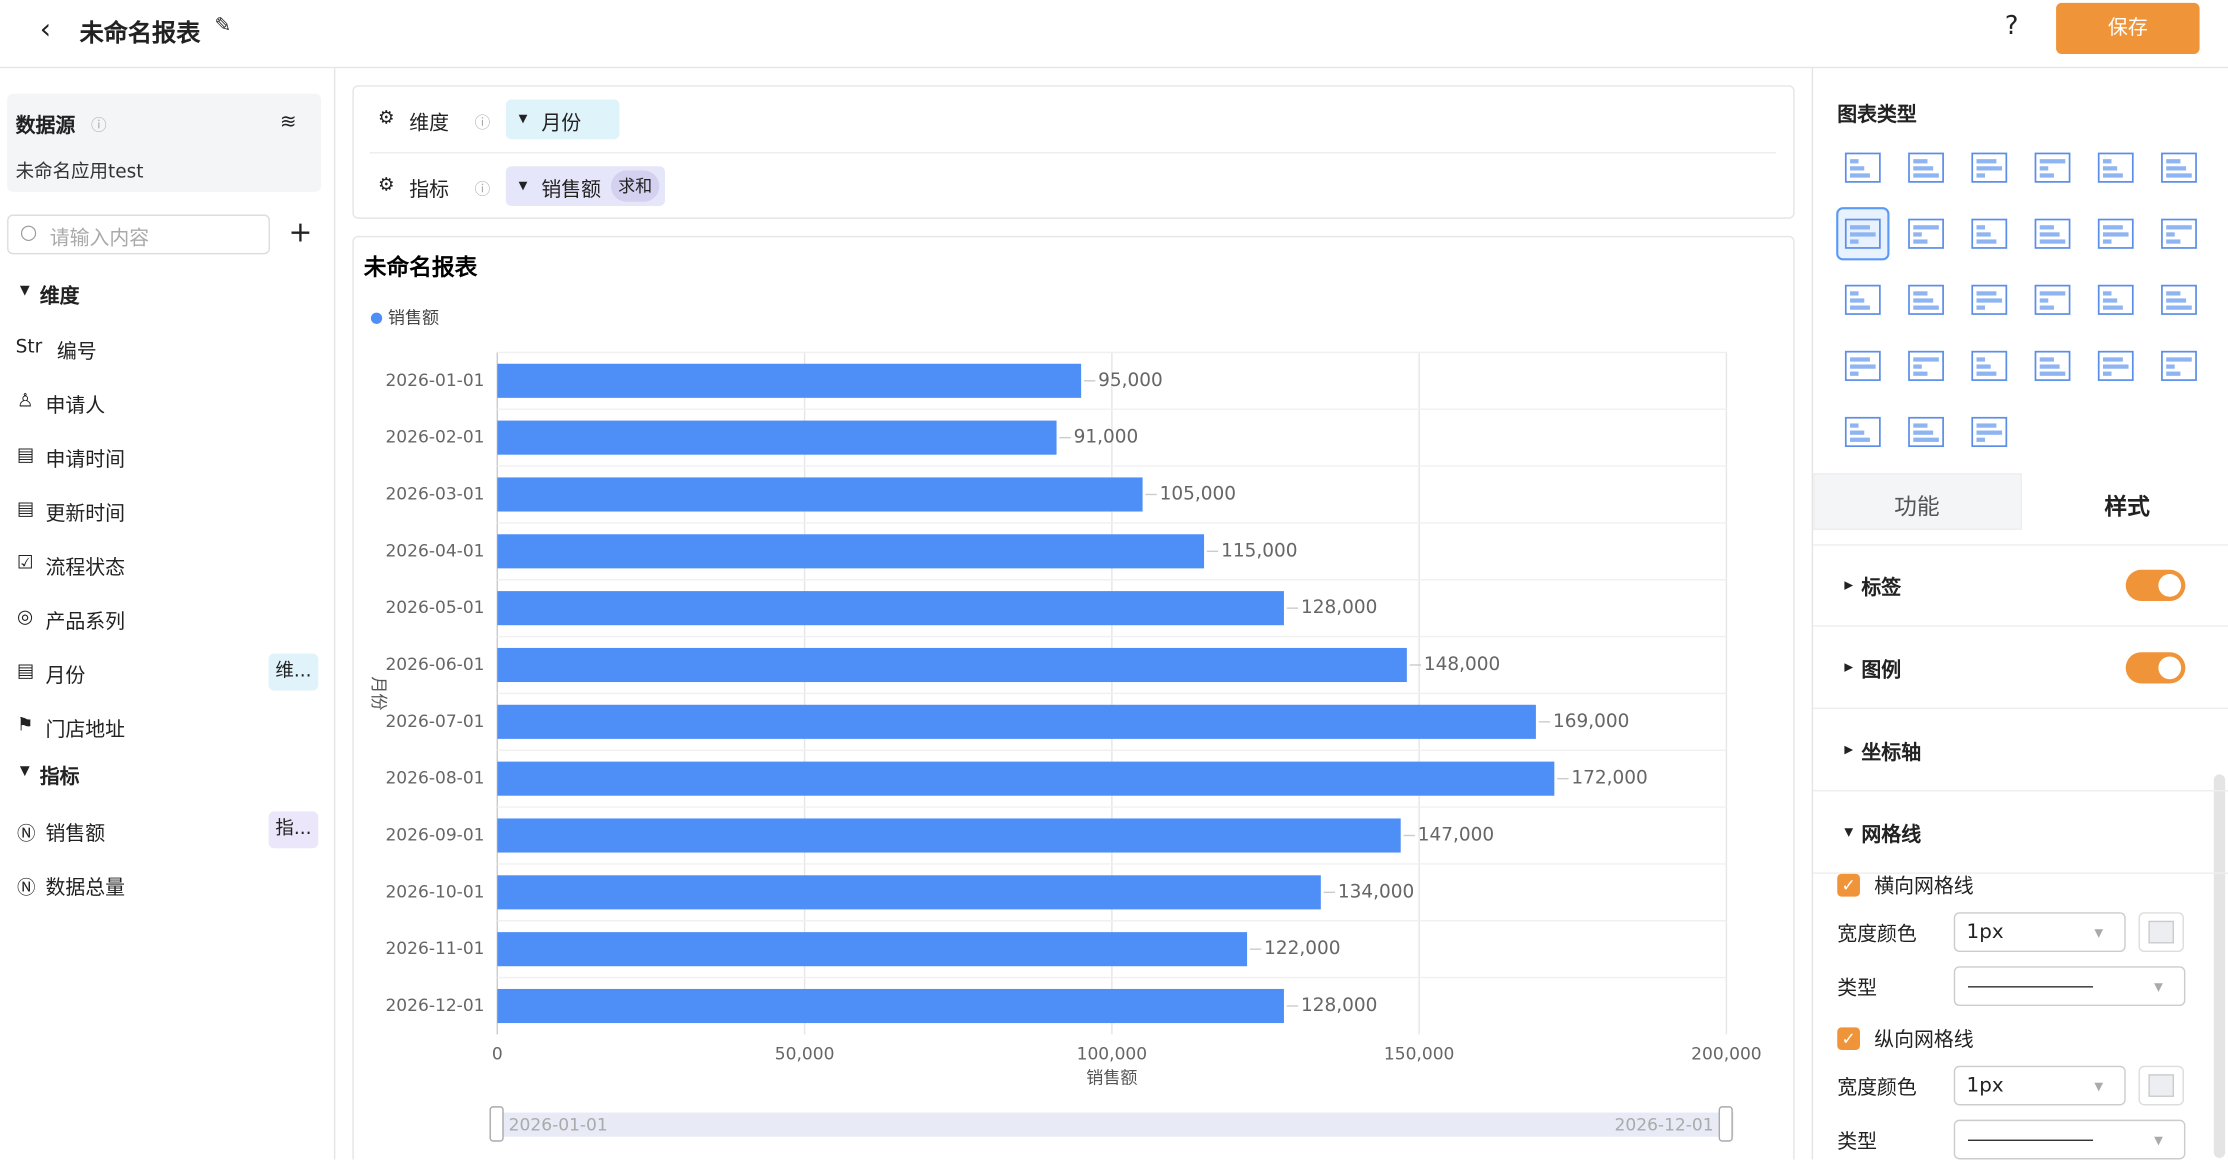 The height and width of the screenshot is (1160, 2228). I want to click on datasource-icon: ≋, so click(288, 122).